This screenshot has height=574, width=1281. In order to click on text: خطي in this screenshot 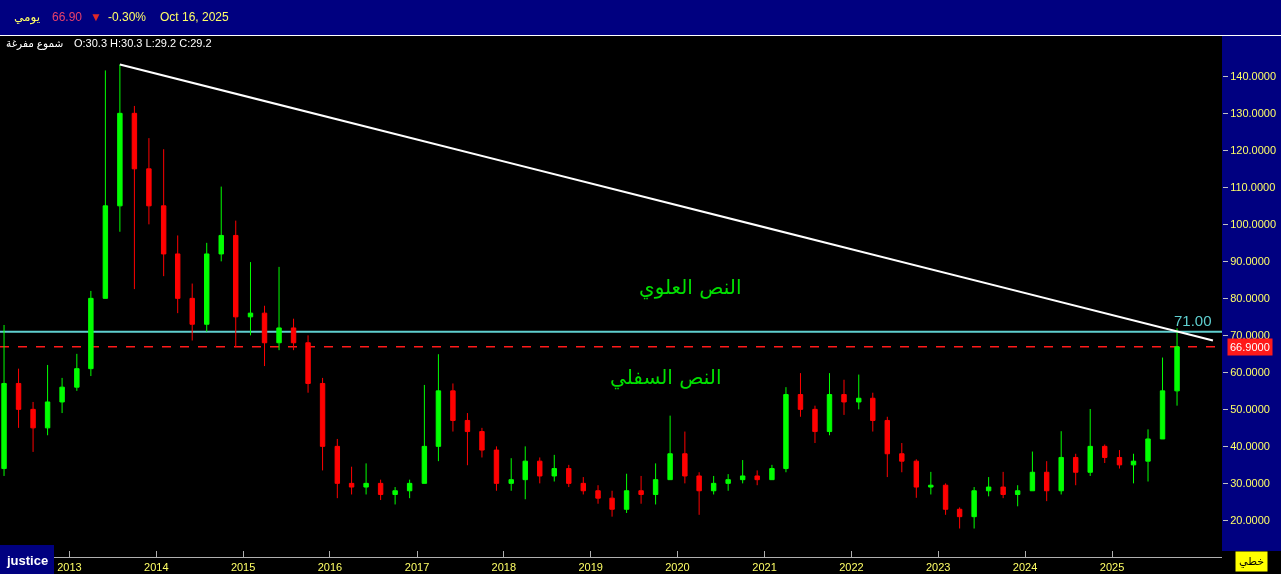, I will do `click(1251, 561)`.